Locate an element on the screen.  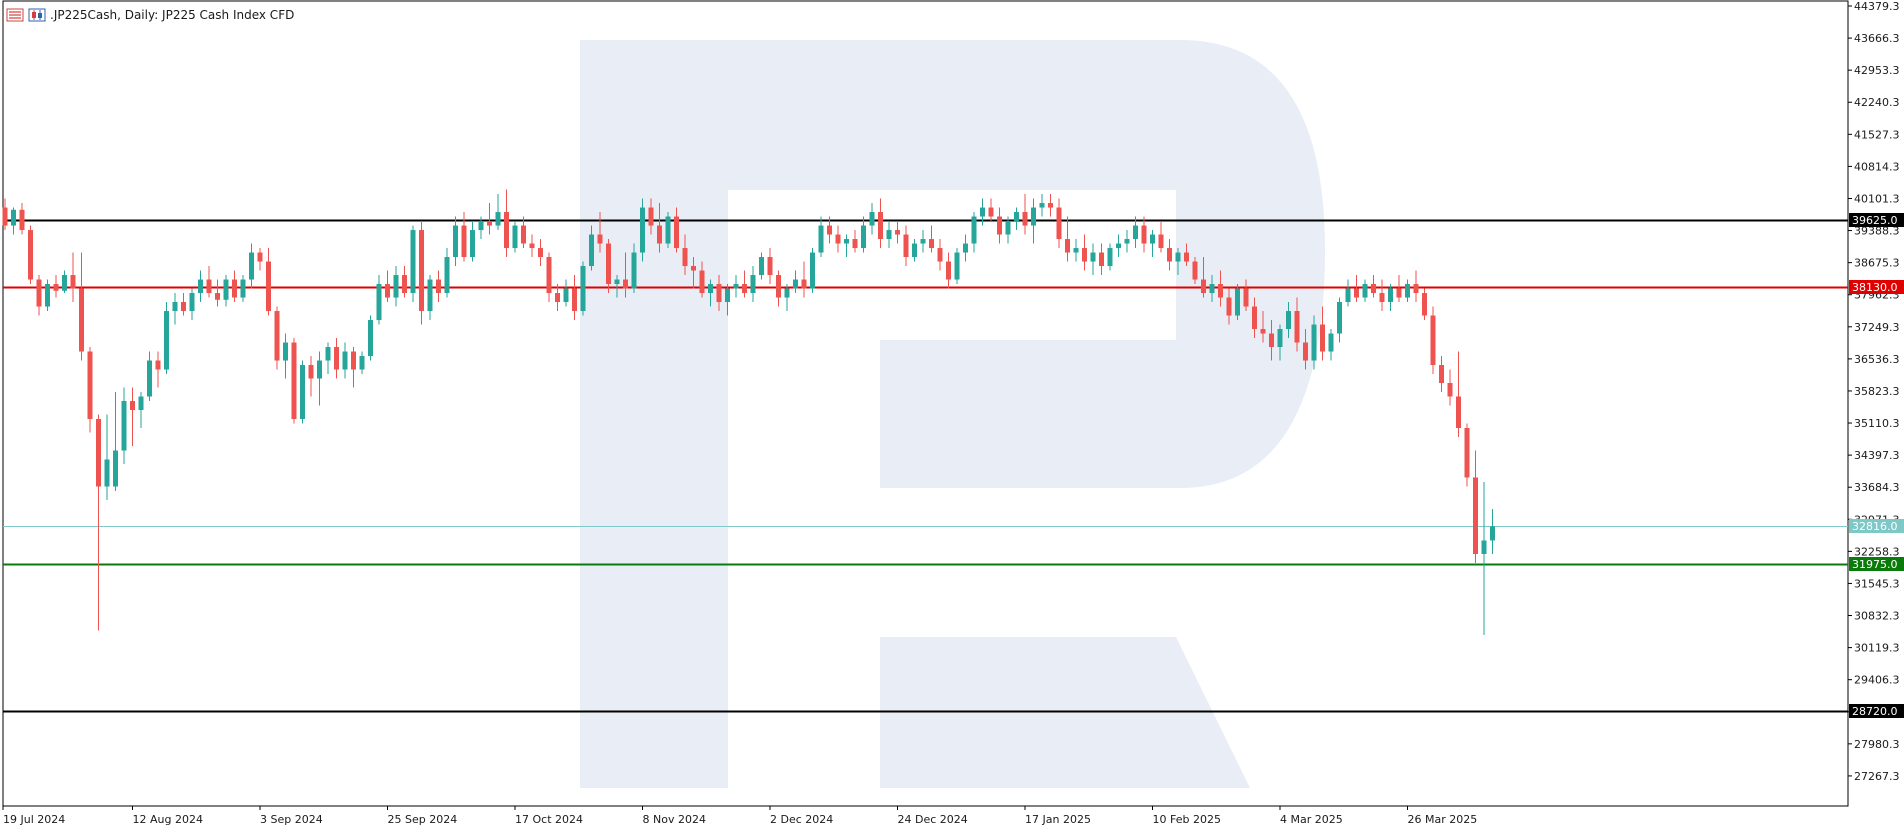
chart-list-icon is located at coordinates (15, 15).